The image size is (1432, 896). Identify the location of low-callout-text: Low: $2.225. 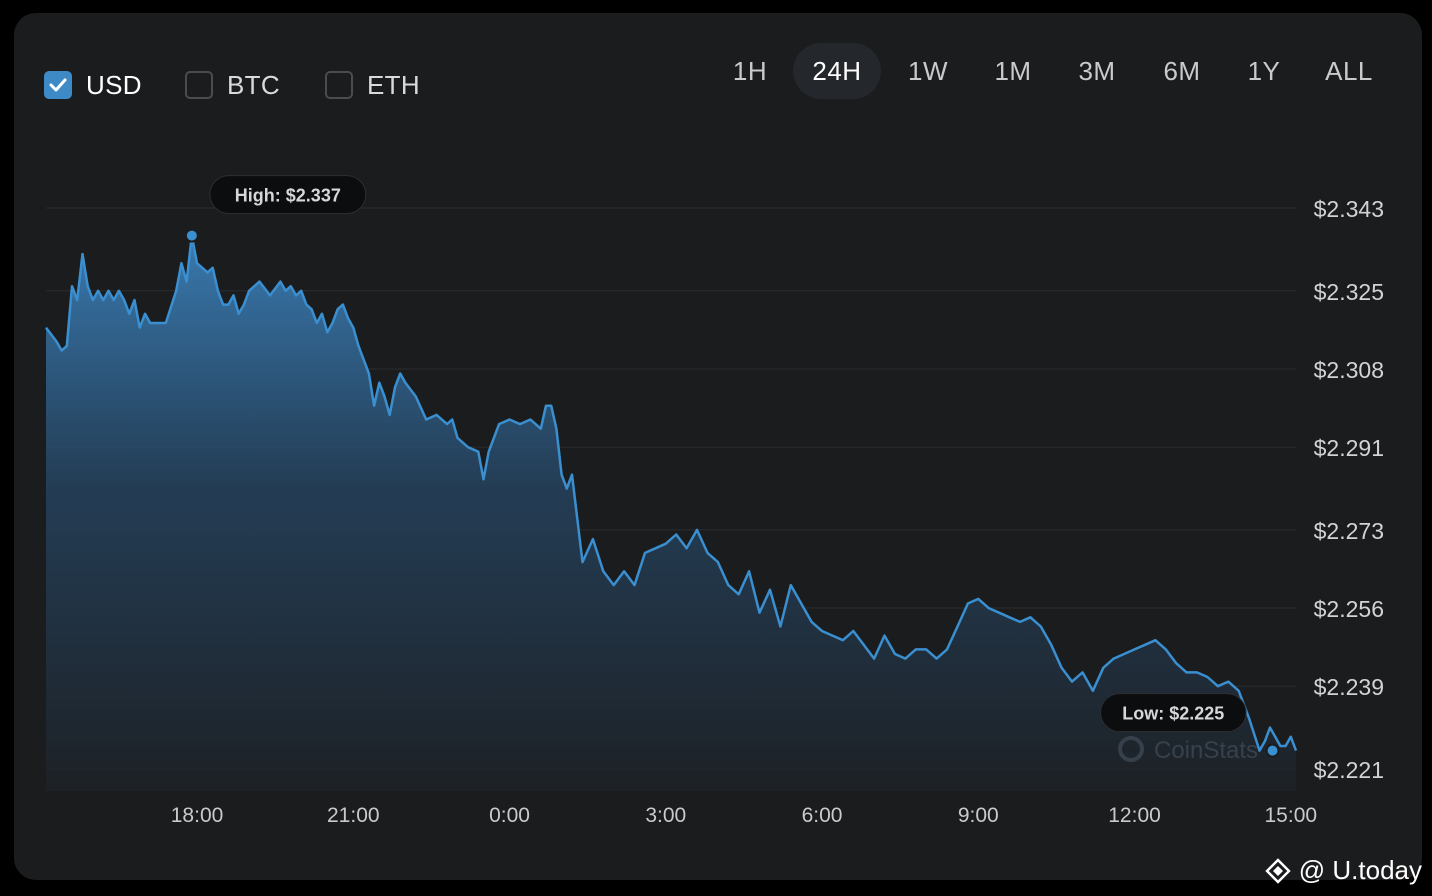
(1173, 714).